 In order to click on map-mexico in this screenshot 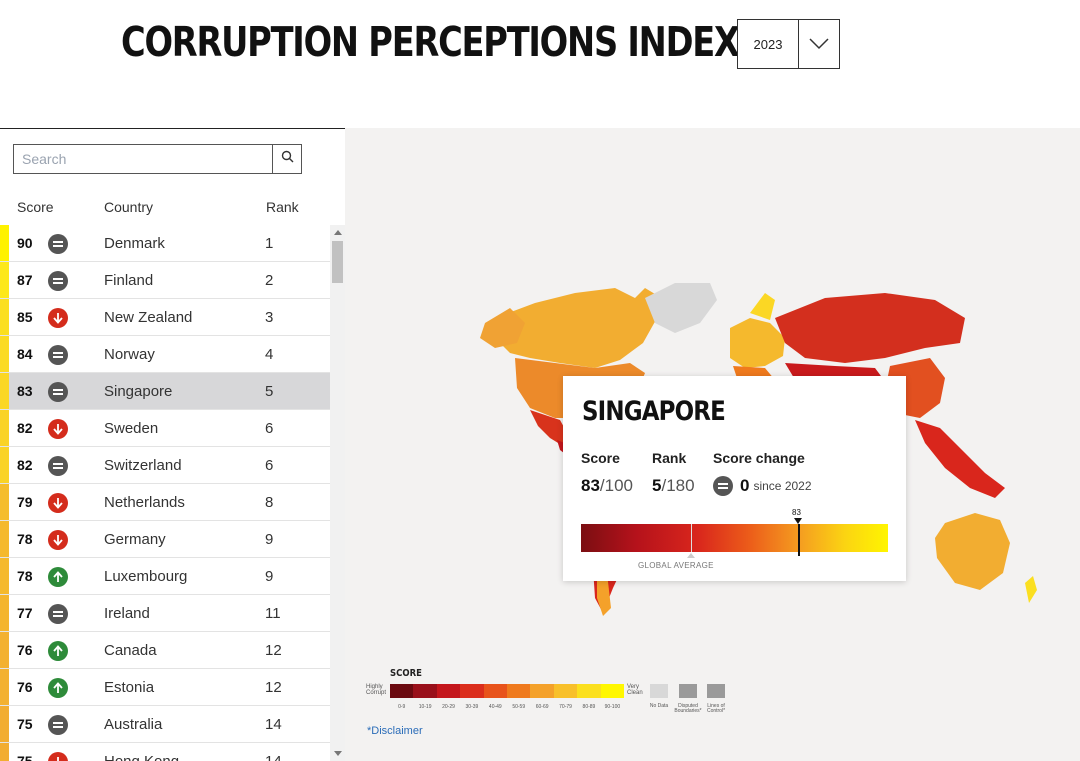, I will do `click(550, 428)`.